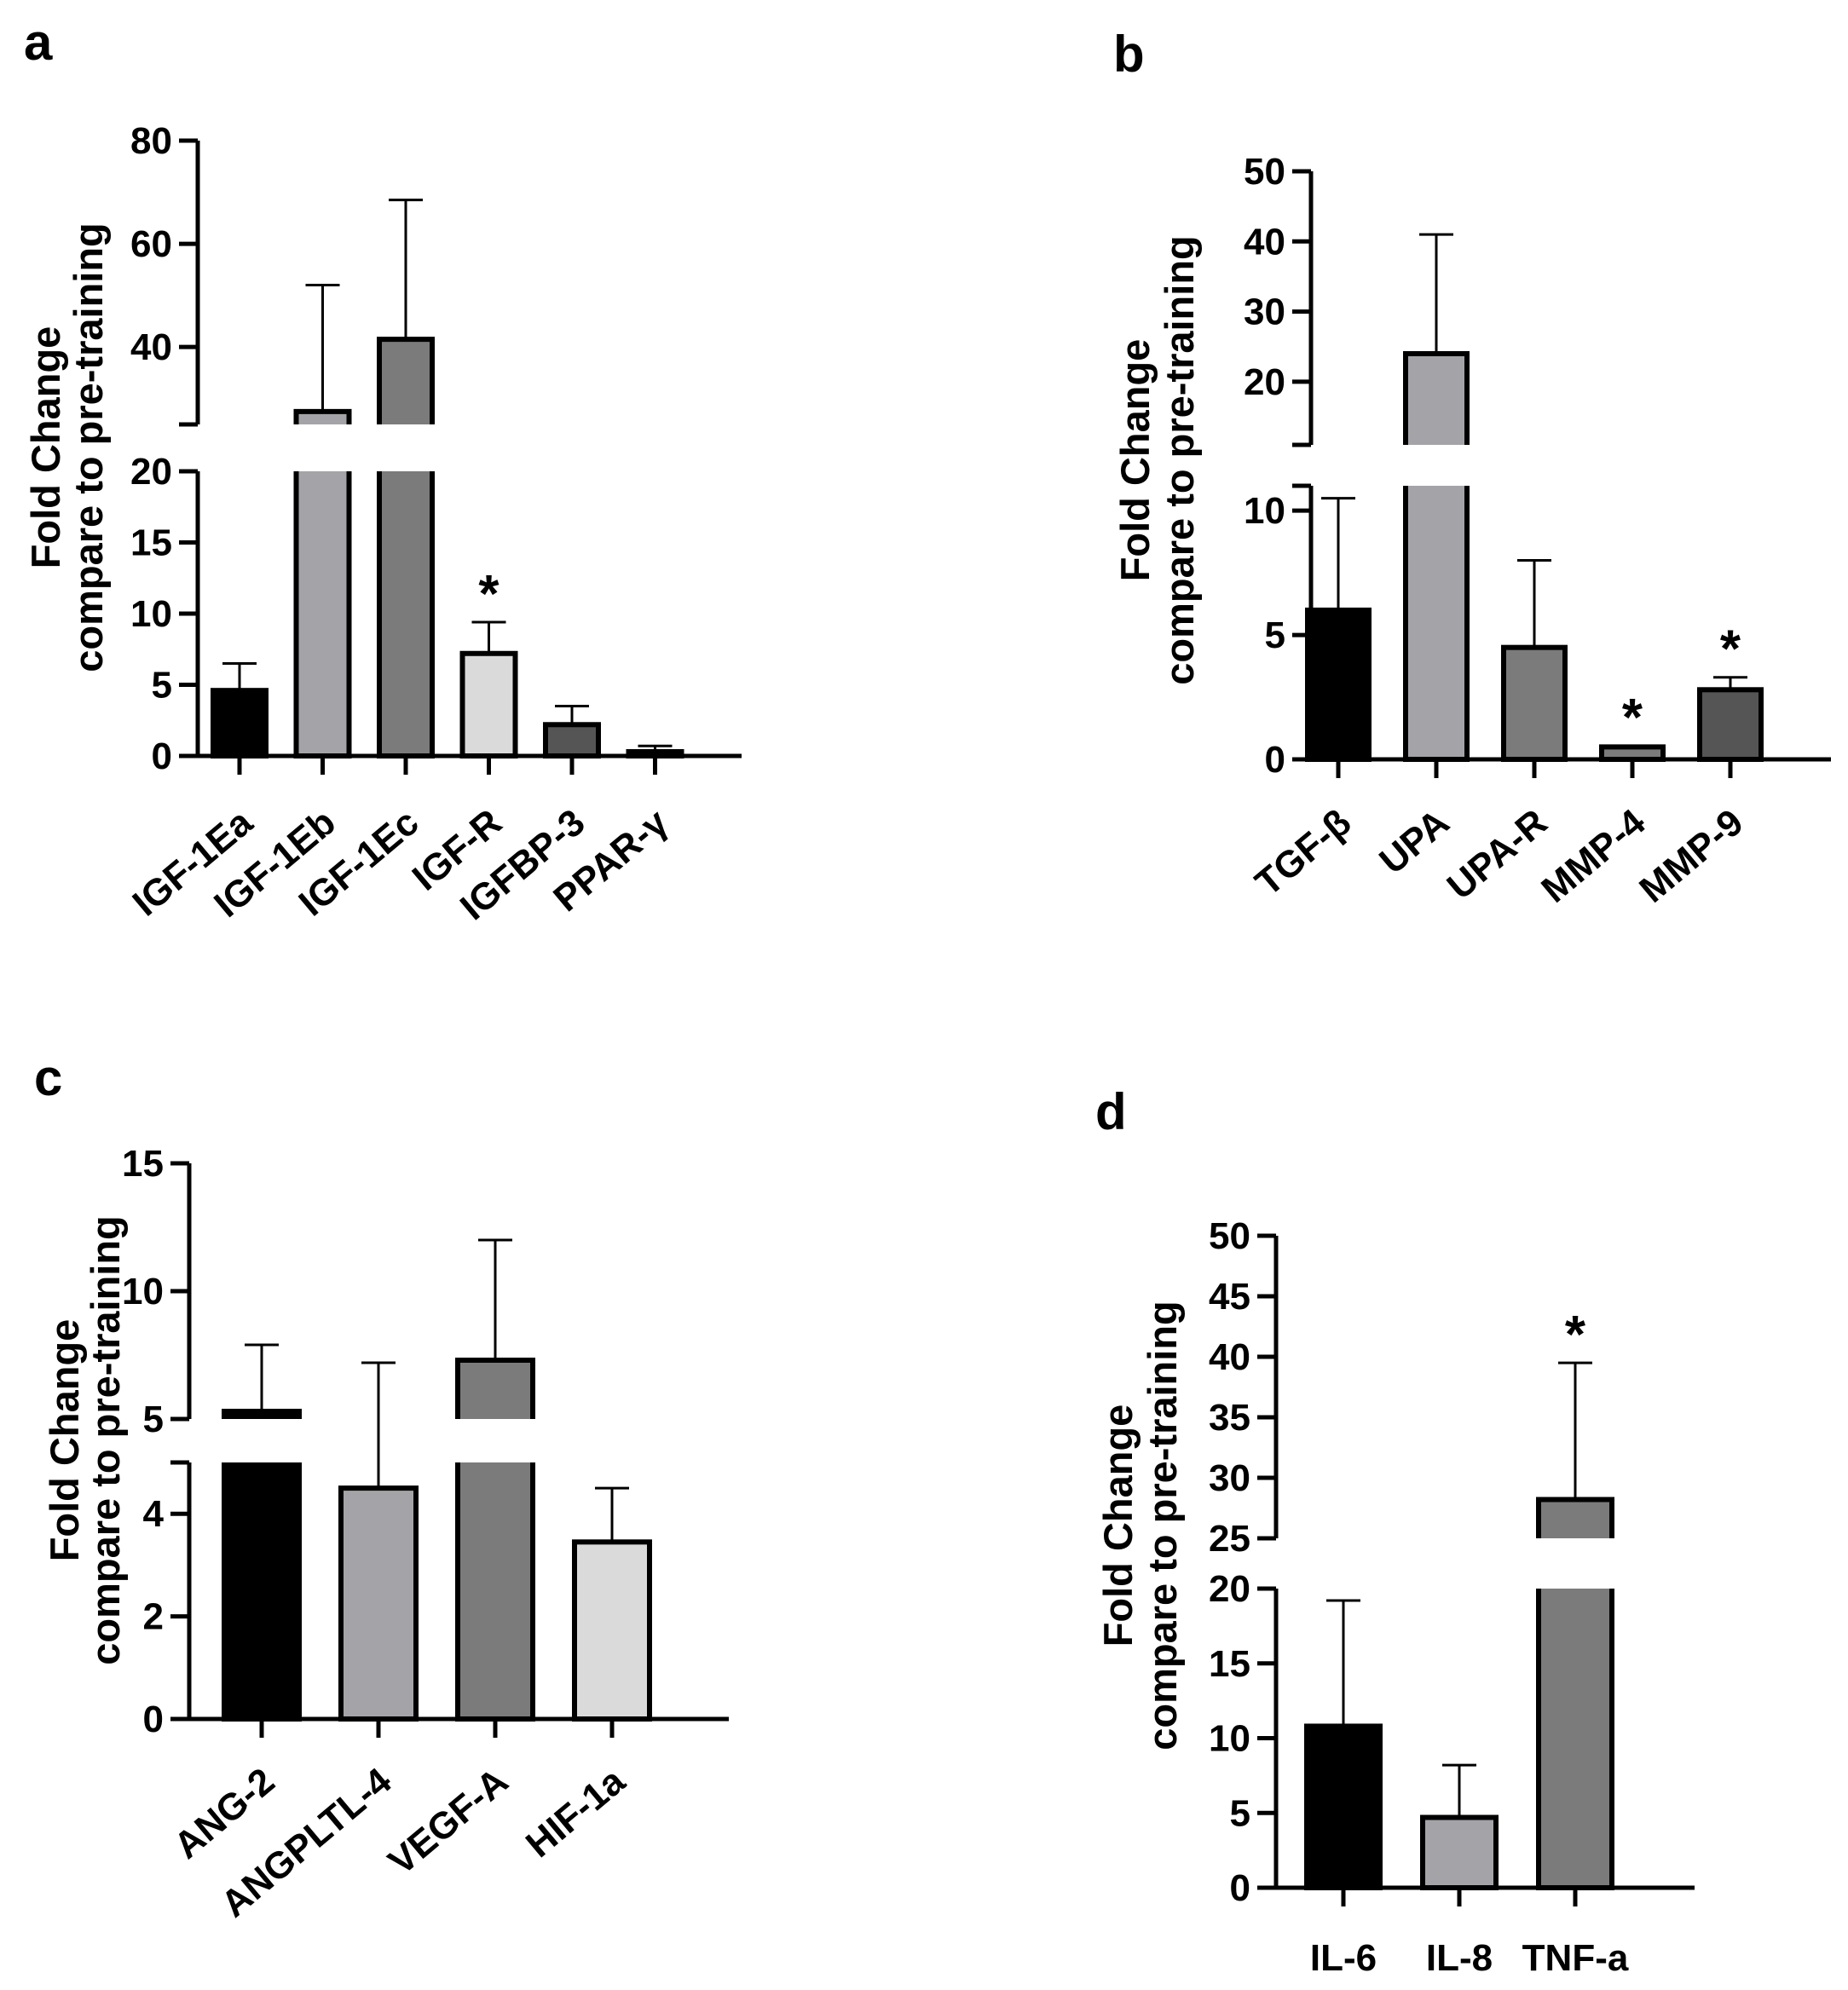 The image size is (1848, 1990). What do you see at coordinates (1343, 1958) in the screenshot?
I see `category-label: IL-6` at bounding box center [1343, 1958].